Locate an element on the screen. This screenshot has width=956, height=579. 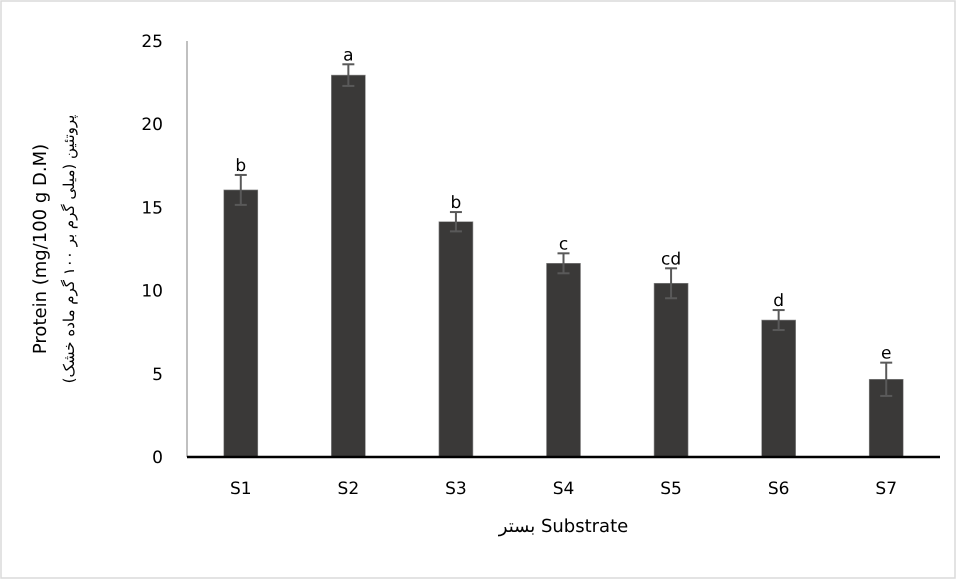
x-tick-label: S2 is located at coordinates (349, 489).